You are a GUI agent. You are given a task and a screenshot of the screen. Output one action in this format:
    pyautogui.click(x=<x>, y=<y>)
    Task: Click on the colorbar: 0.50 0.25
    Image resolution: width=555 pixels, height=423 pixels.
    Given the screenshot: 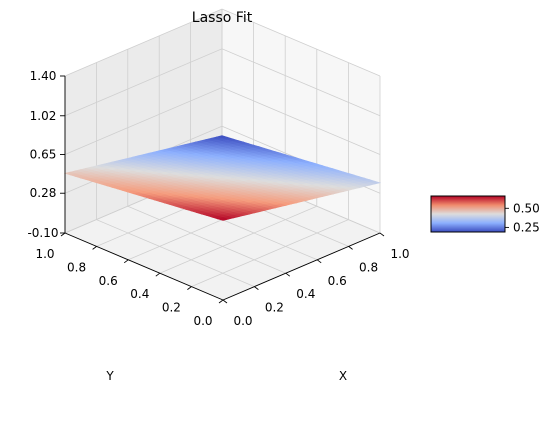 What is the action you would take?
    pyautogui.click(x=485, y=214)
    